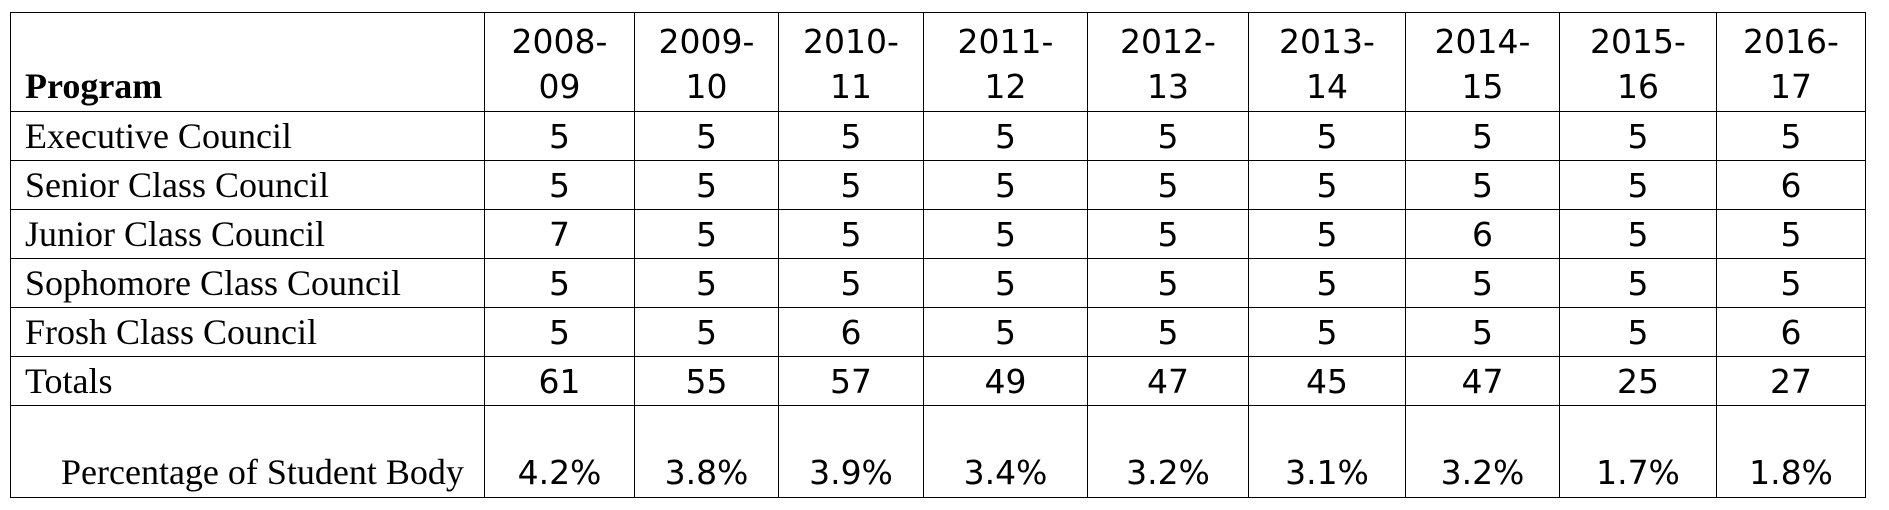 The width and height of the screenshot is (1889, 510). Describe the element at coordinates (213, 282) in the screenshot. I see `row-label: Sophomore Class Council` at that location.